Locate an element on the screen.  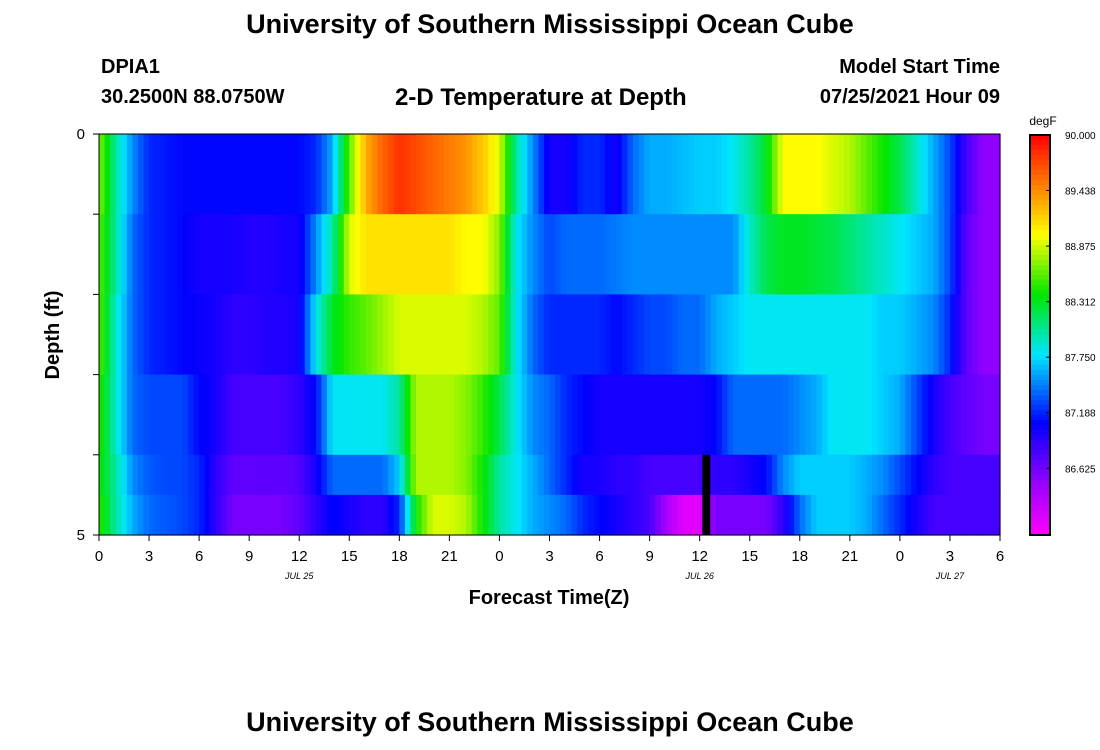
x-date-label: JUL 27 is located at coordinates (950, 576).